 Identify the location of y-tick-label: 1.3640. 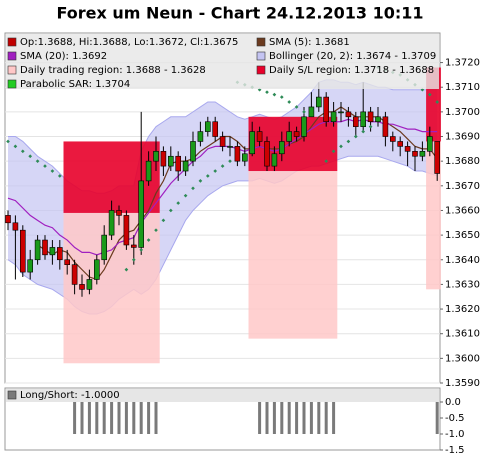
(462, 260).